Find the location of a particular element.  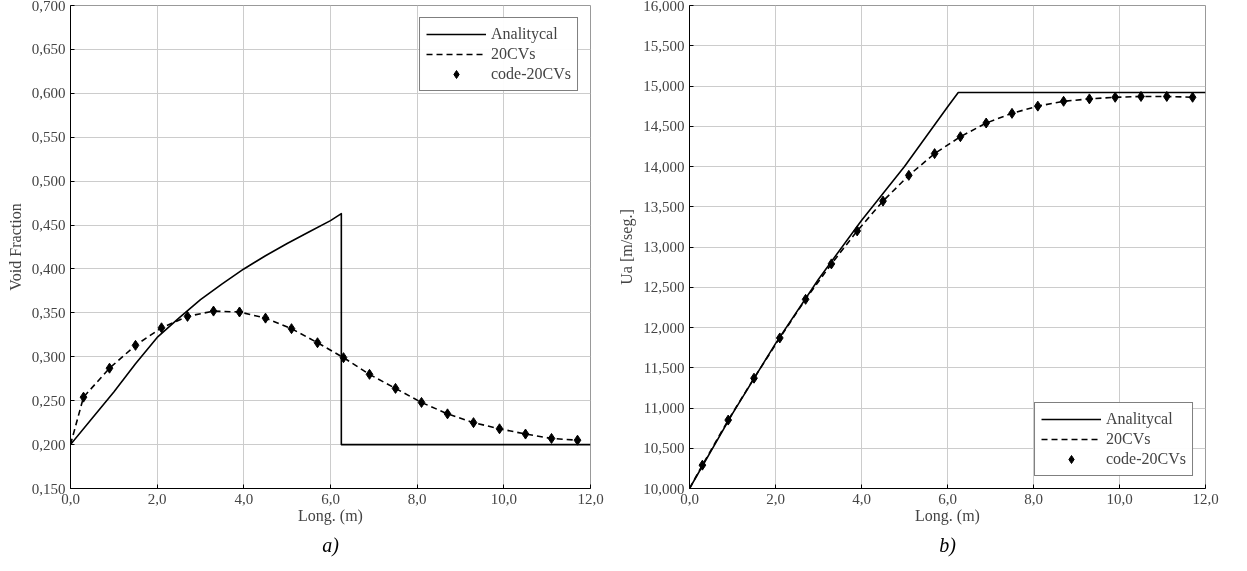

y-tick-label: 11,000 is located at coordinates (664, 408).